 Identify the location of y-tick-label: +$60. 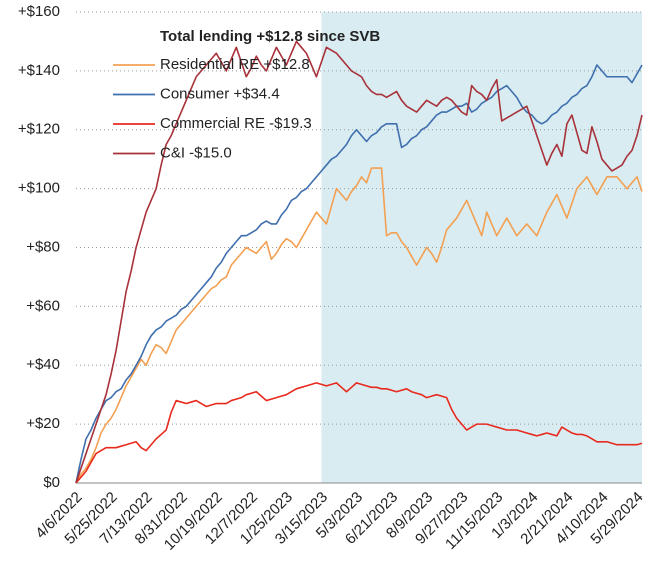
(43, 305).